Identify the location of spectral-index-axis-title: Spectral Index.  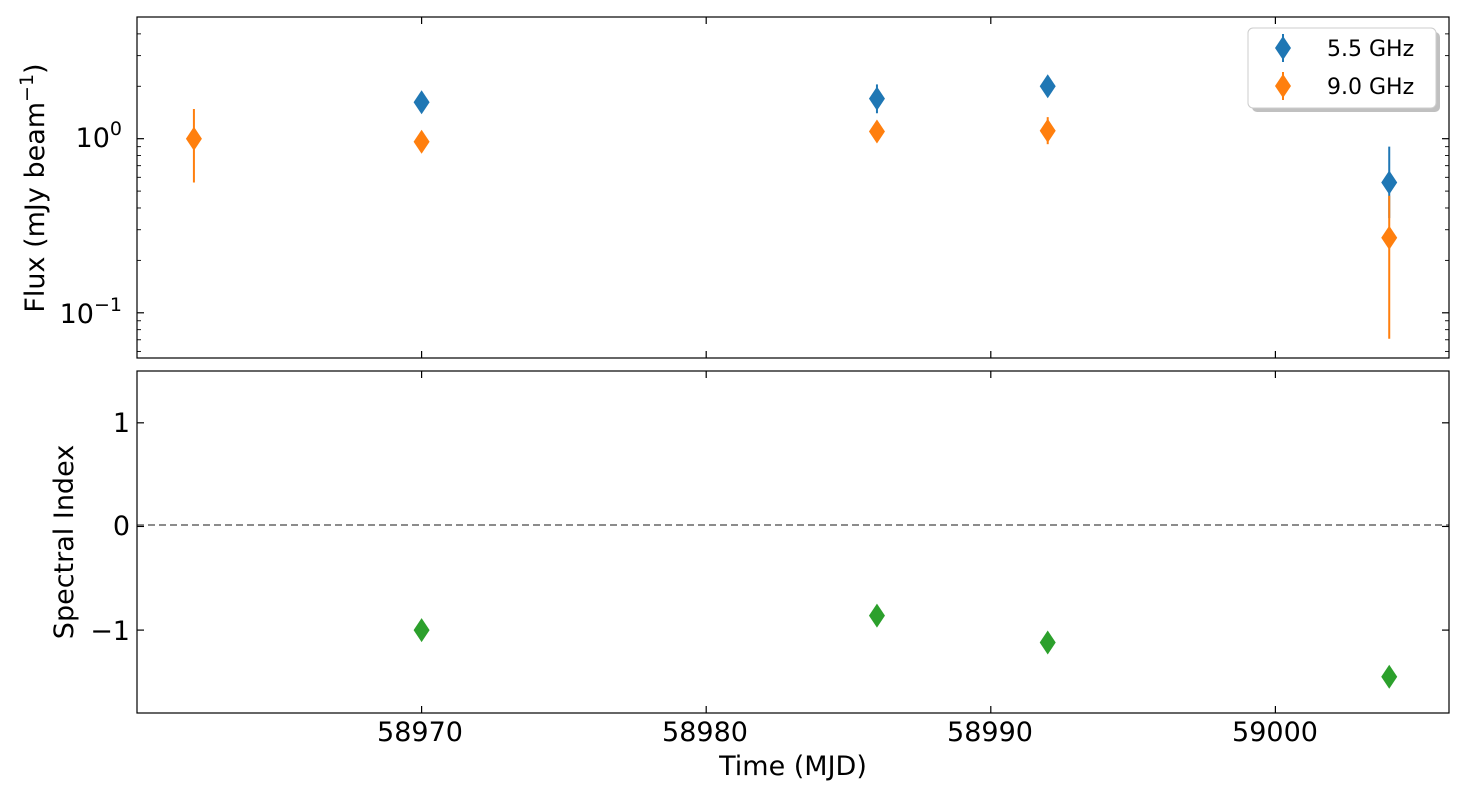
(64, 542).